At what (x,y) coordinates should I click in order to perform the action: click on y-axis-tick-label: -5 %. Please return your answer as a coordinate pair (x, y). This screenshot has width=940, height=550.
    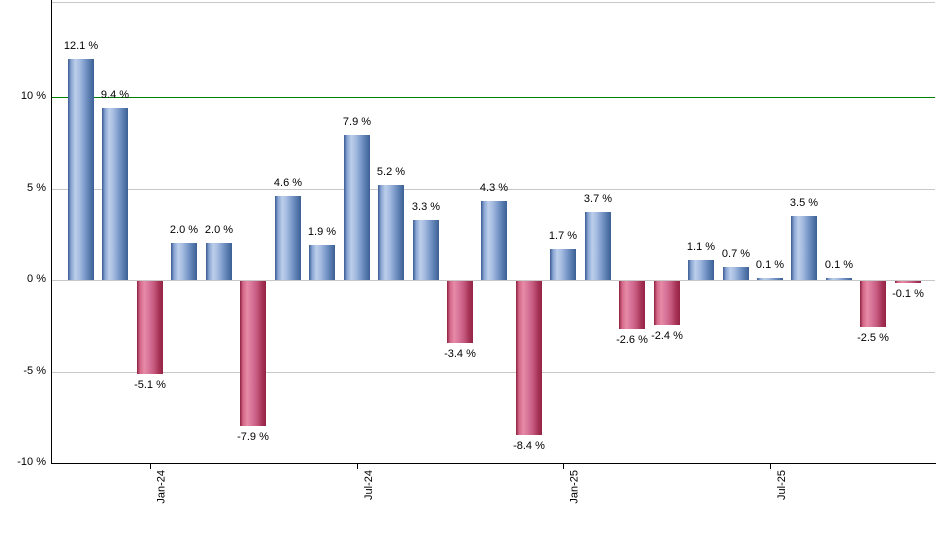
    Looking at the image, I should click on (34, 371).